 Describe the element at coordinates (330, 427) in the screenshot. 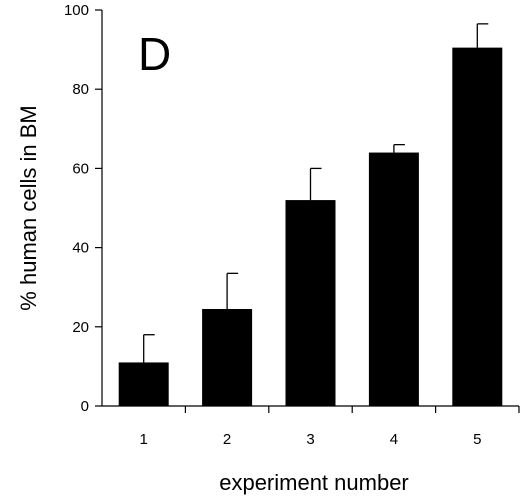

I see `x-ticks: 1 2 3 4 5` at that location.